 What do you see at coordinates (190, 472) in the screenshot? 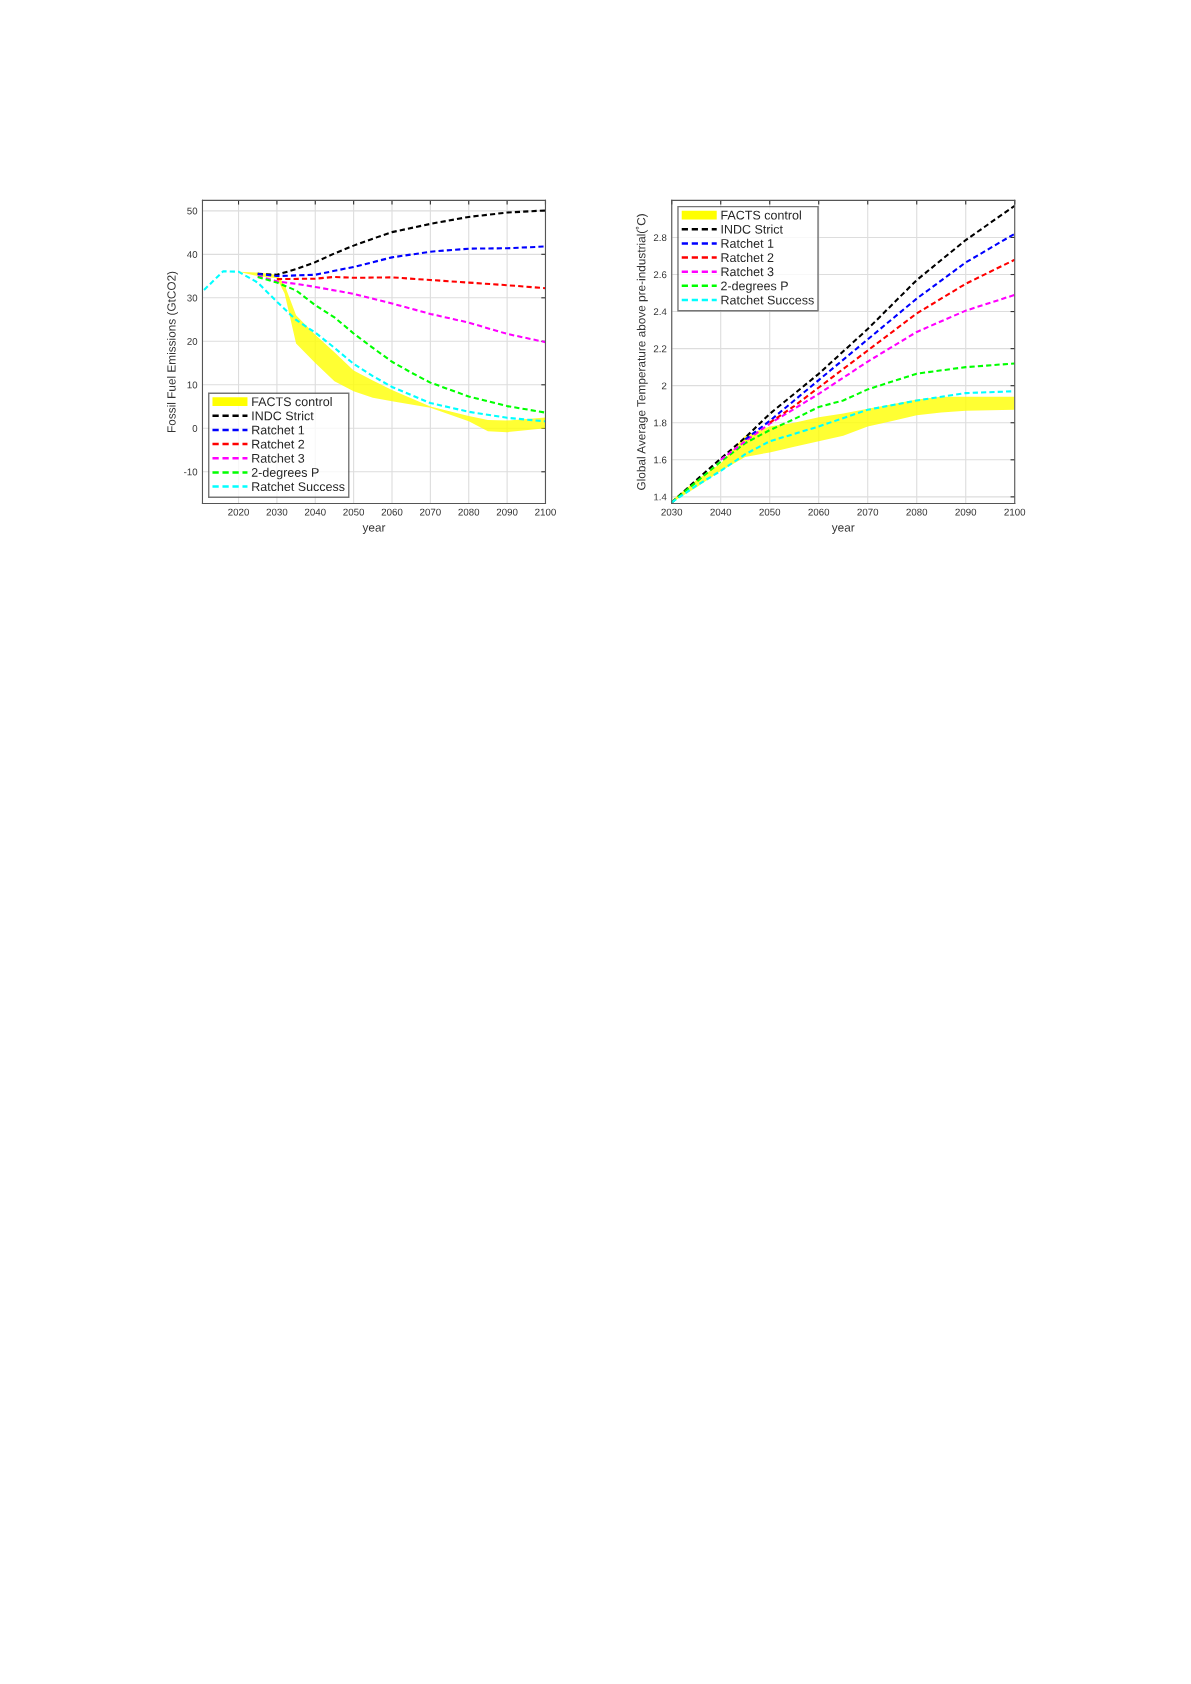
I see `y-tick-label: -10` at bounding box center [190, 472].